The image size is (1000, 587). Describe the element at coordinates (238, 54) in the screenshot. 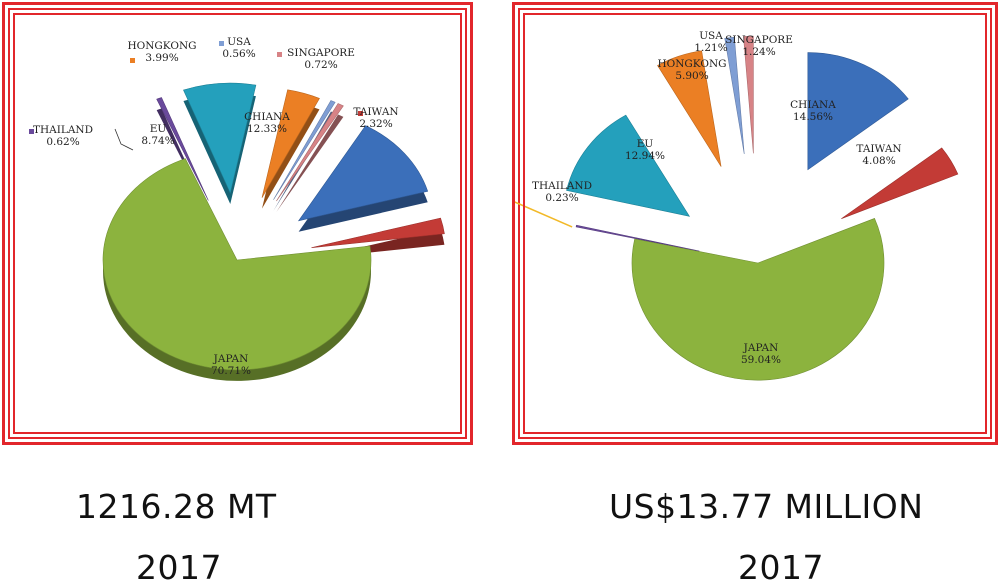

I see `value-usa: 0.56%` at that location.